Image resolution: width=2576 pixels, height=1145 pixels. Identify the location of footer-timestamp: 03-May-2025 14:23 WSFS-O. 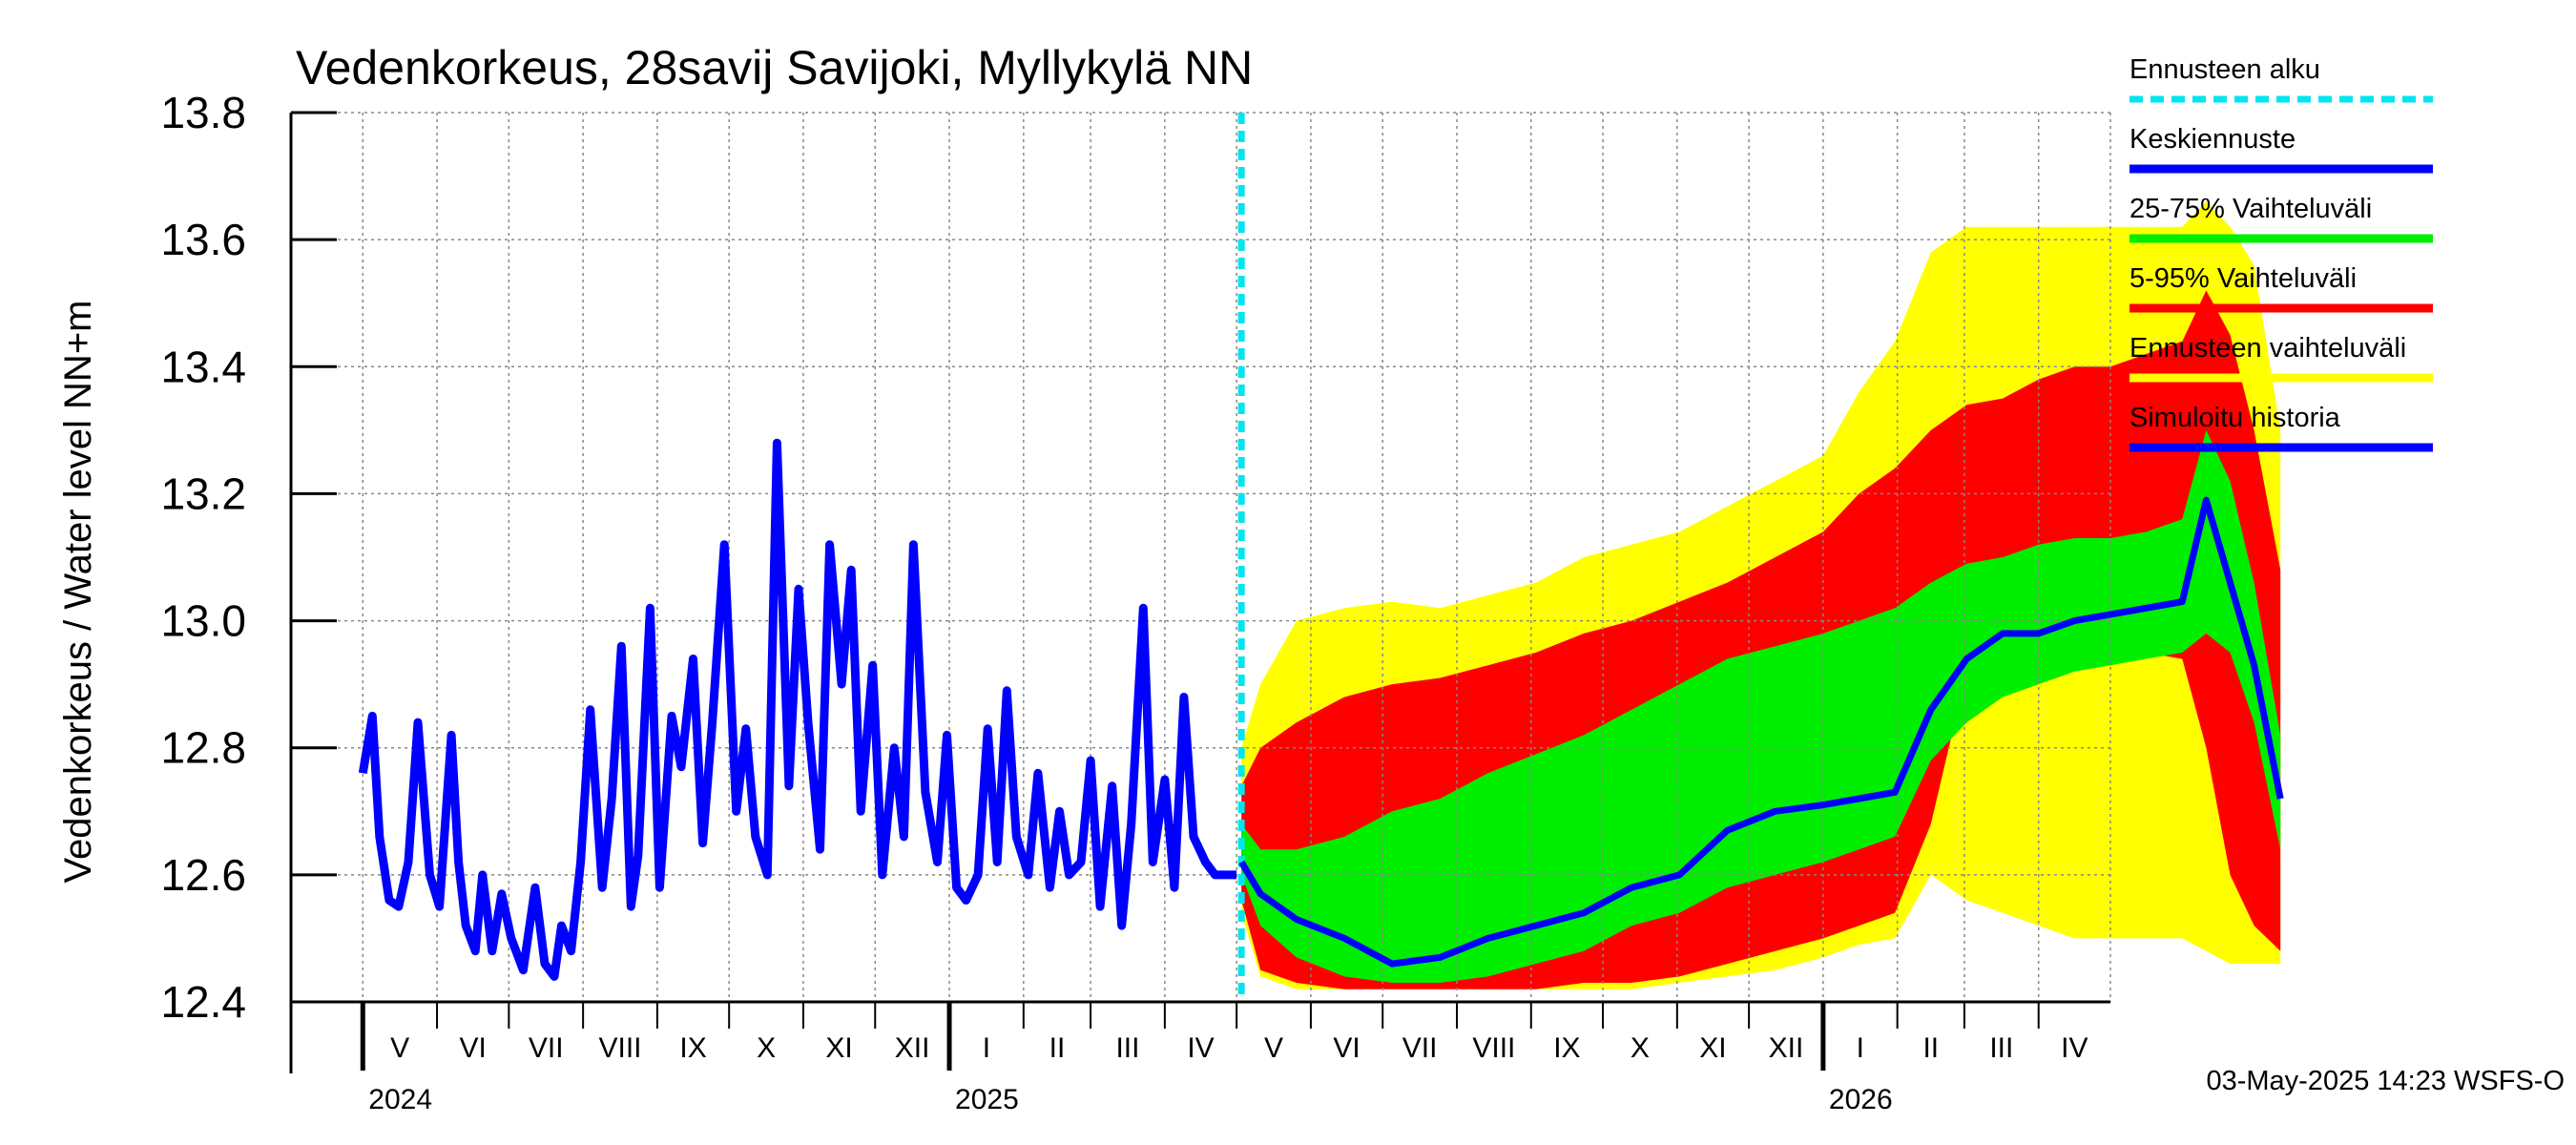
(2385, 1081).